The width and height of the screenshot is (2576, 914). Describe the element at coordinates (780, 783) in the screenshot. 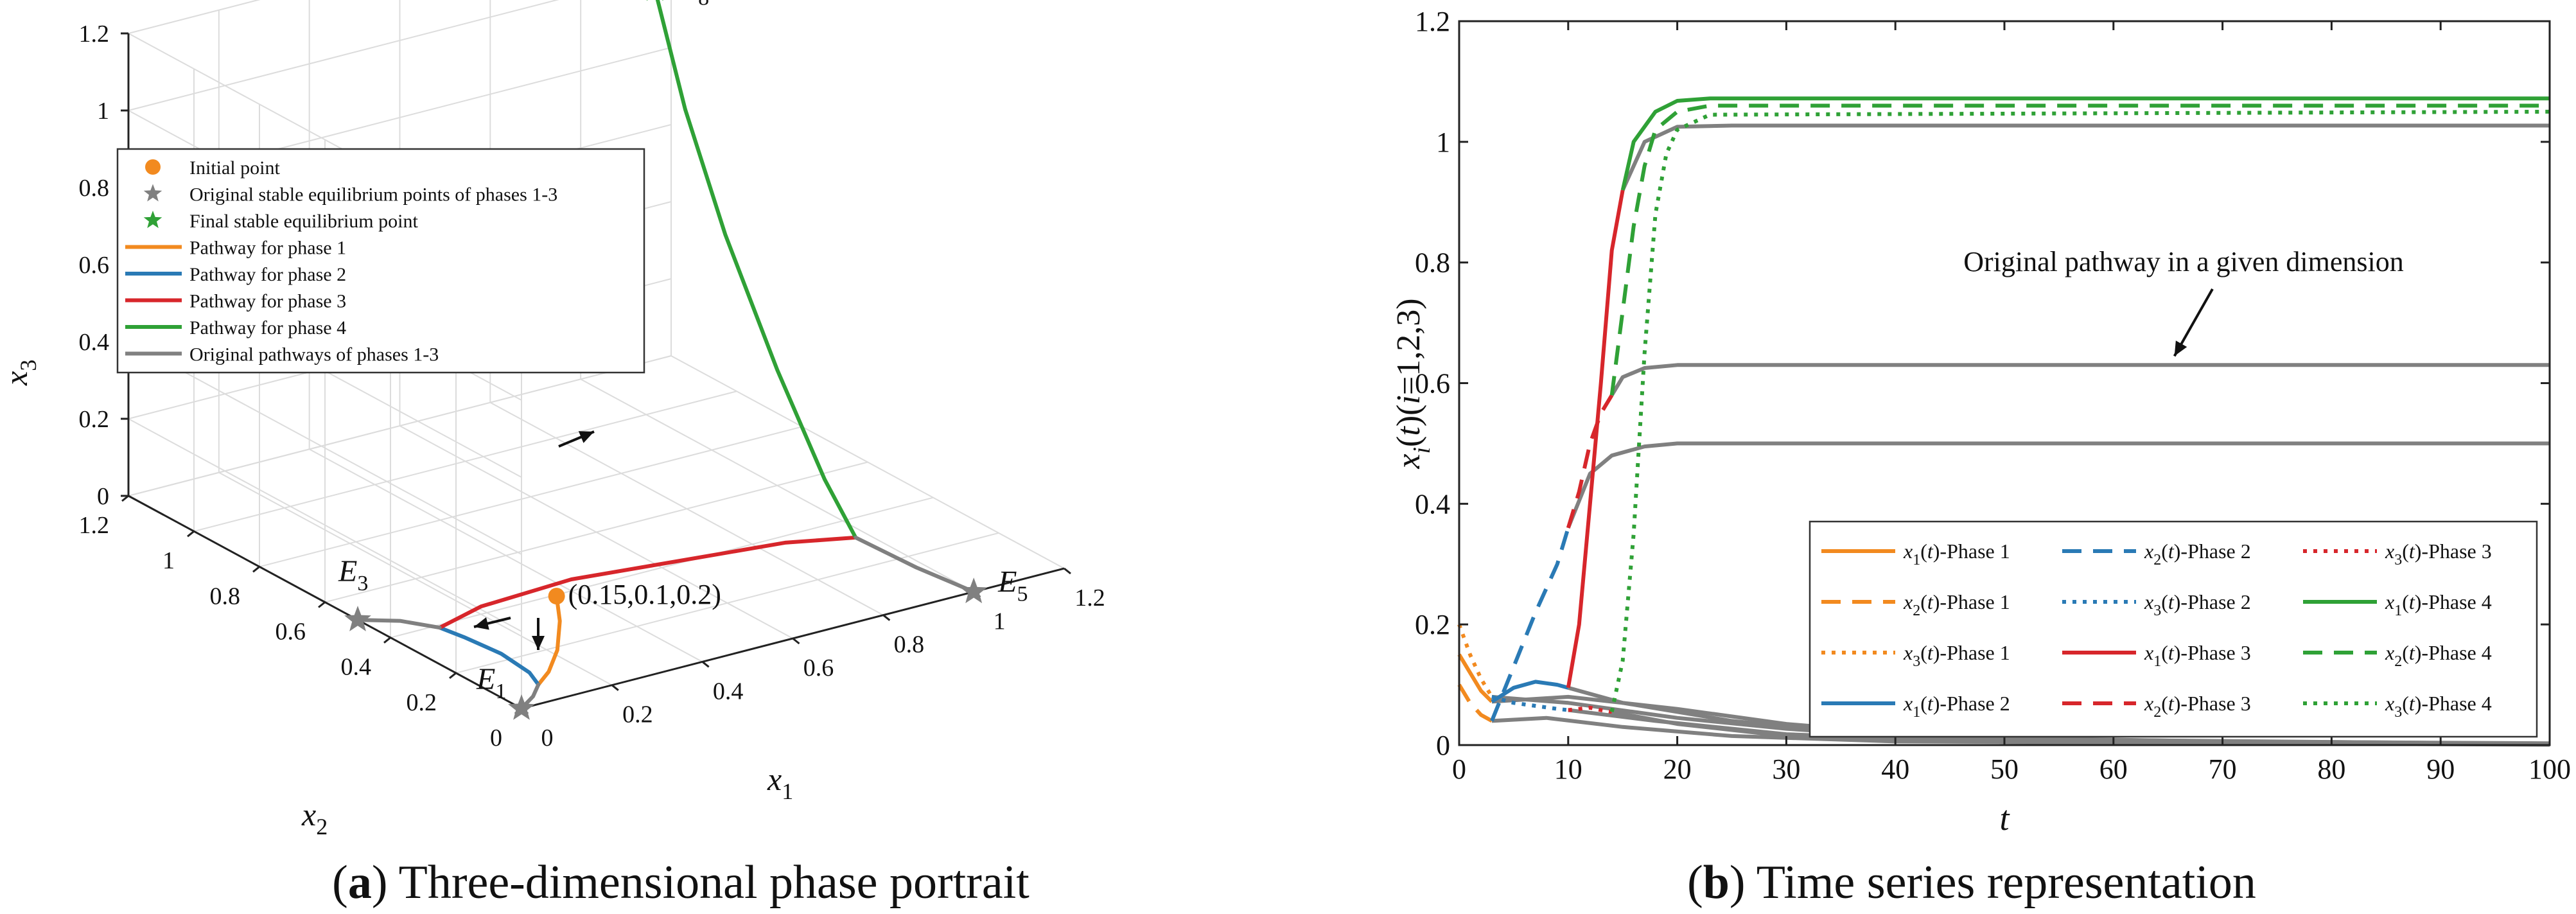

I see `x1-axis-label: x1` at that location.